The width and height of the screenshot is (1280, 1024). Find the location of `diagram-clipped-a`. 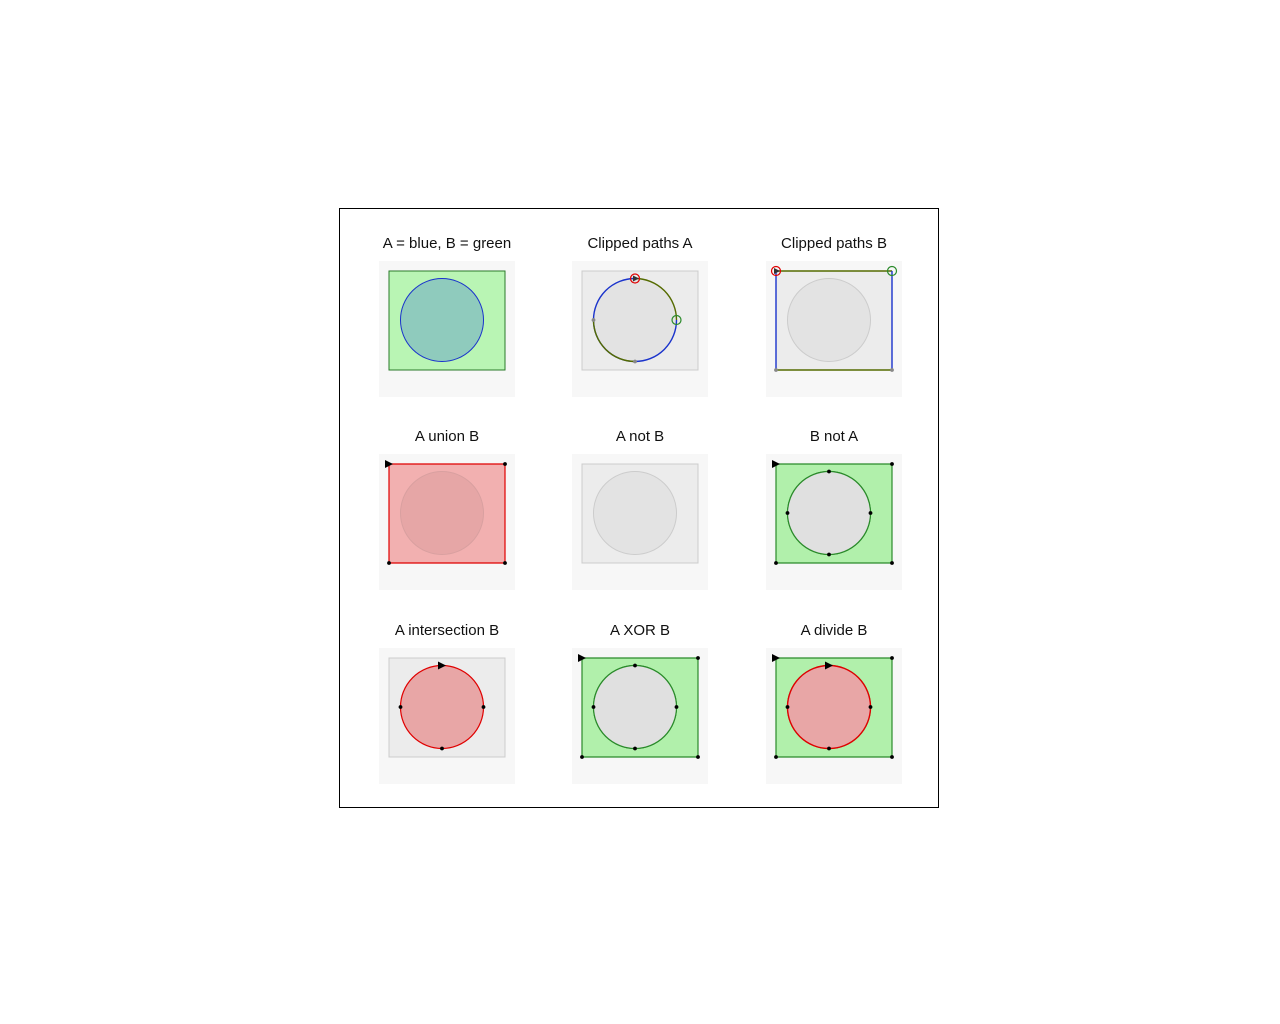

diagram-clipped-a is located at coordinates (640, 329).